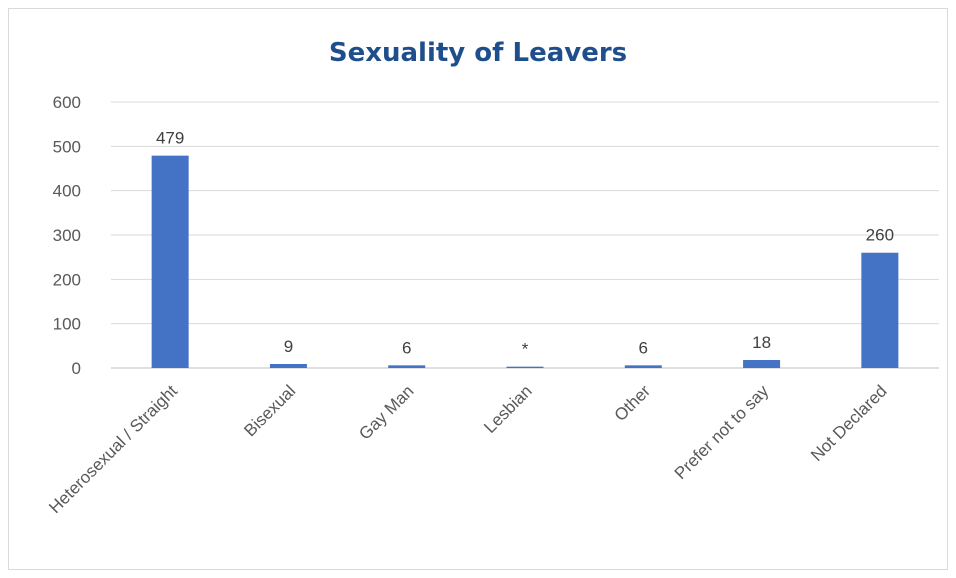 The height and width of the screenshot is (578, 956). Describe the element at coordinates (67, 279) in the screenshot. I see `y-tick-label: 200` at that location.